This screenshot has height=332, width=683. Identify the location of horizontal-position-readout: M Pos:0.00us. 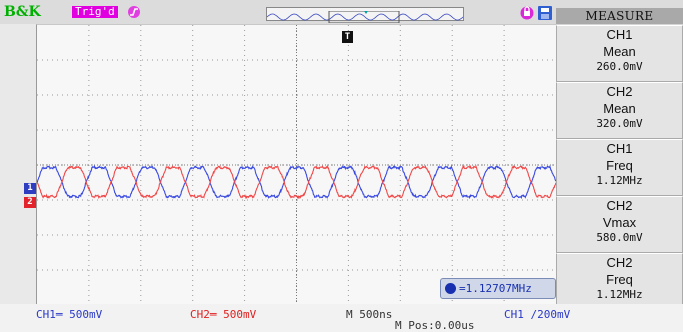
(435, 325).